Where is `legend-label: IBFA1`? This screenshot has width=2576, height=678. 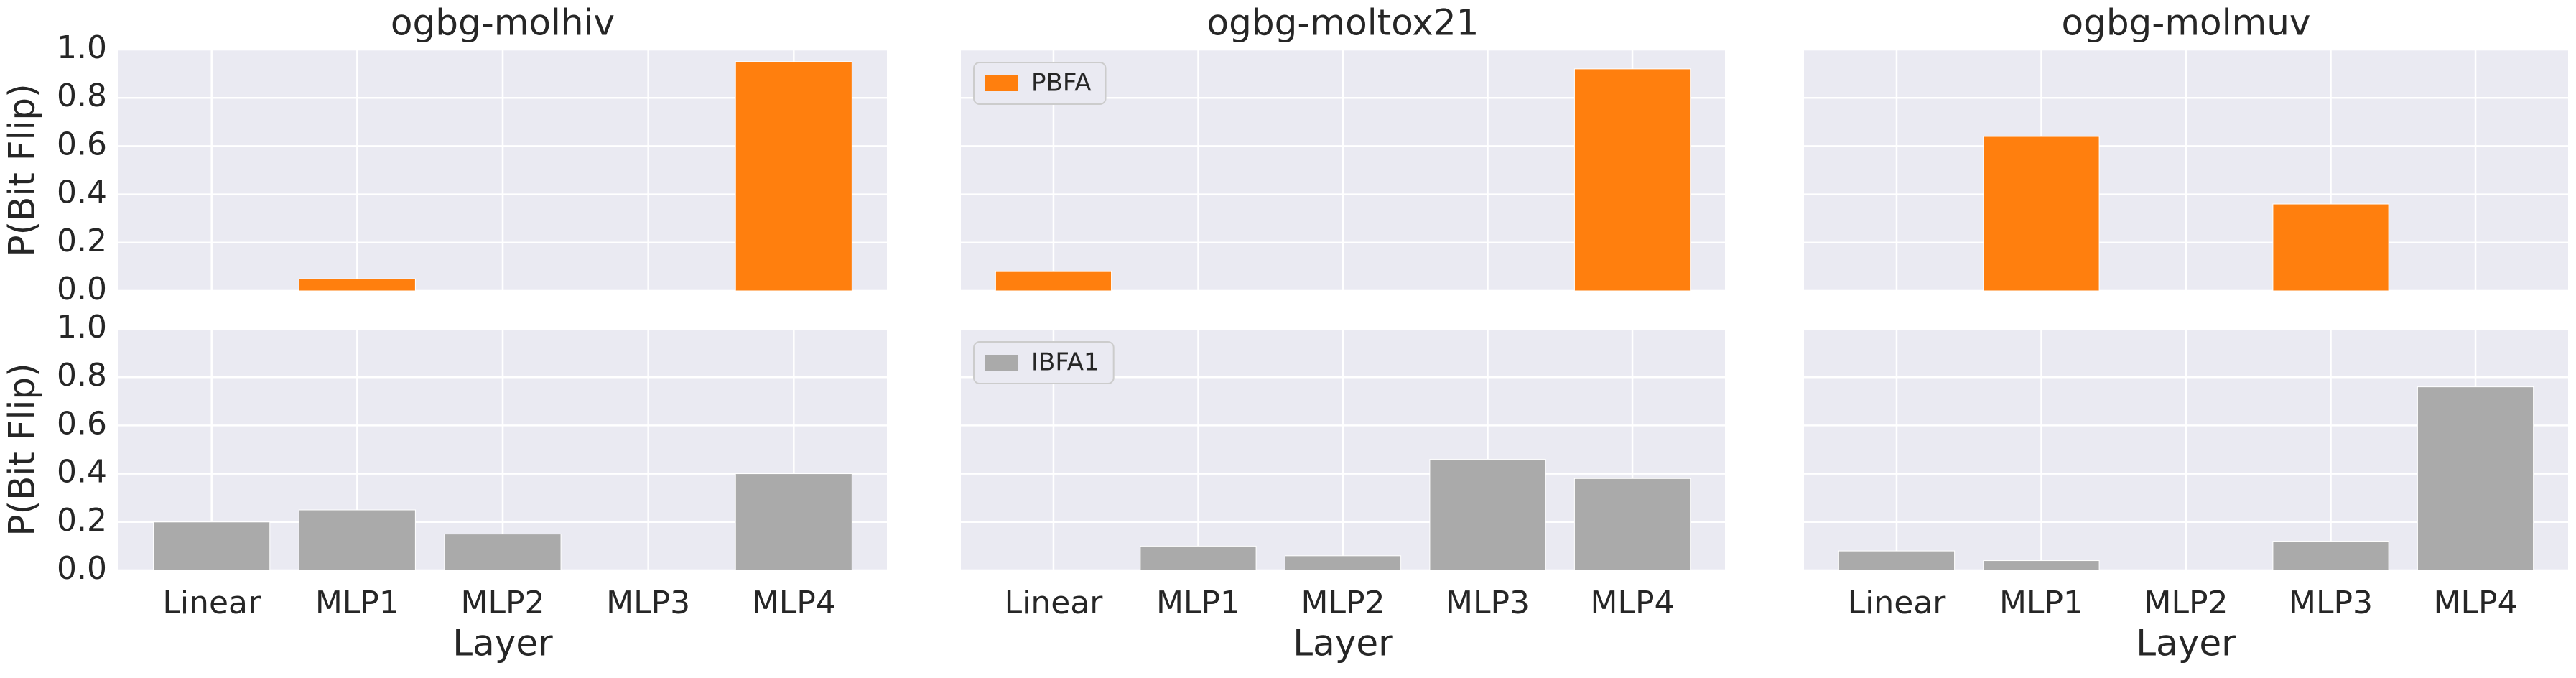
legend-label: IBFA1 is located at coordinates (1065, 362).